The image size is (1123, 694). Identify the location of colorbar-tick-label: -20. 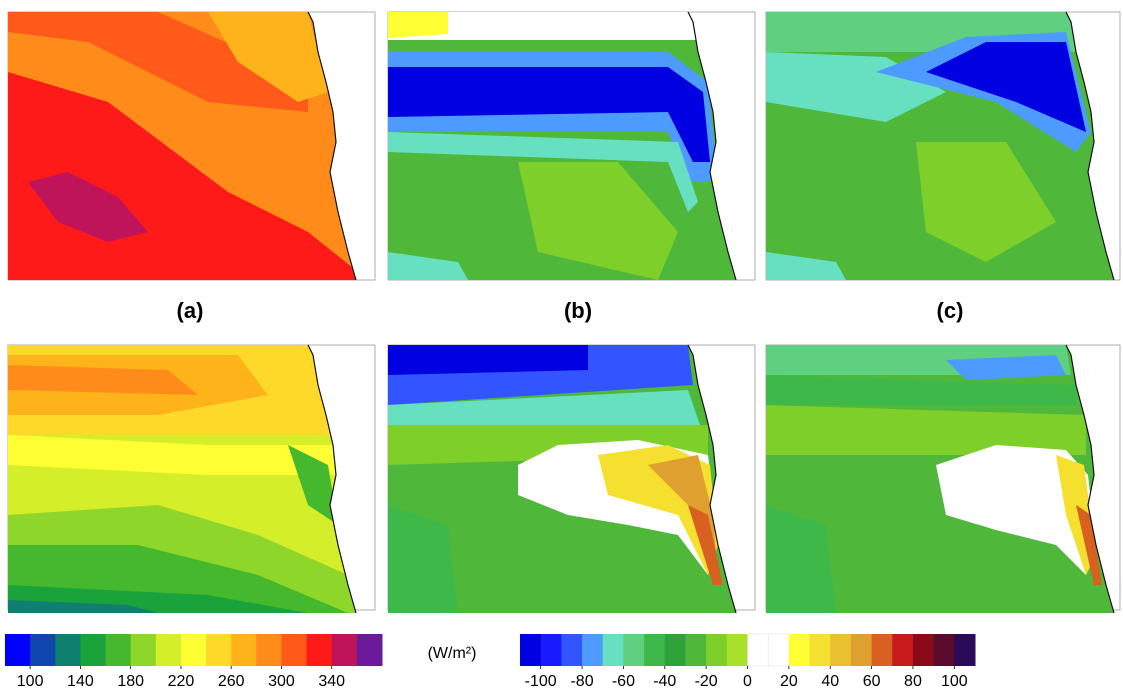
(706, 681).